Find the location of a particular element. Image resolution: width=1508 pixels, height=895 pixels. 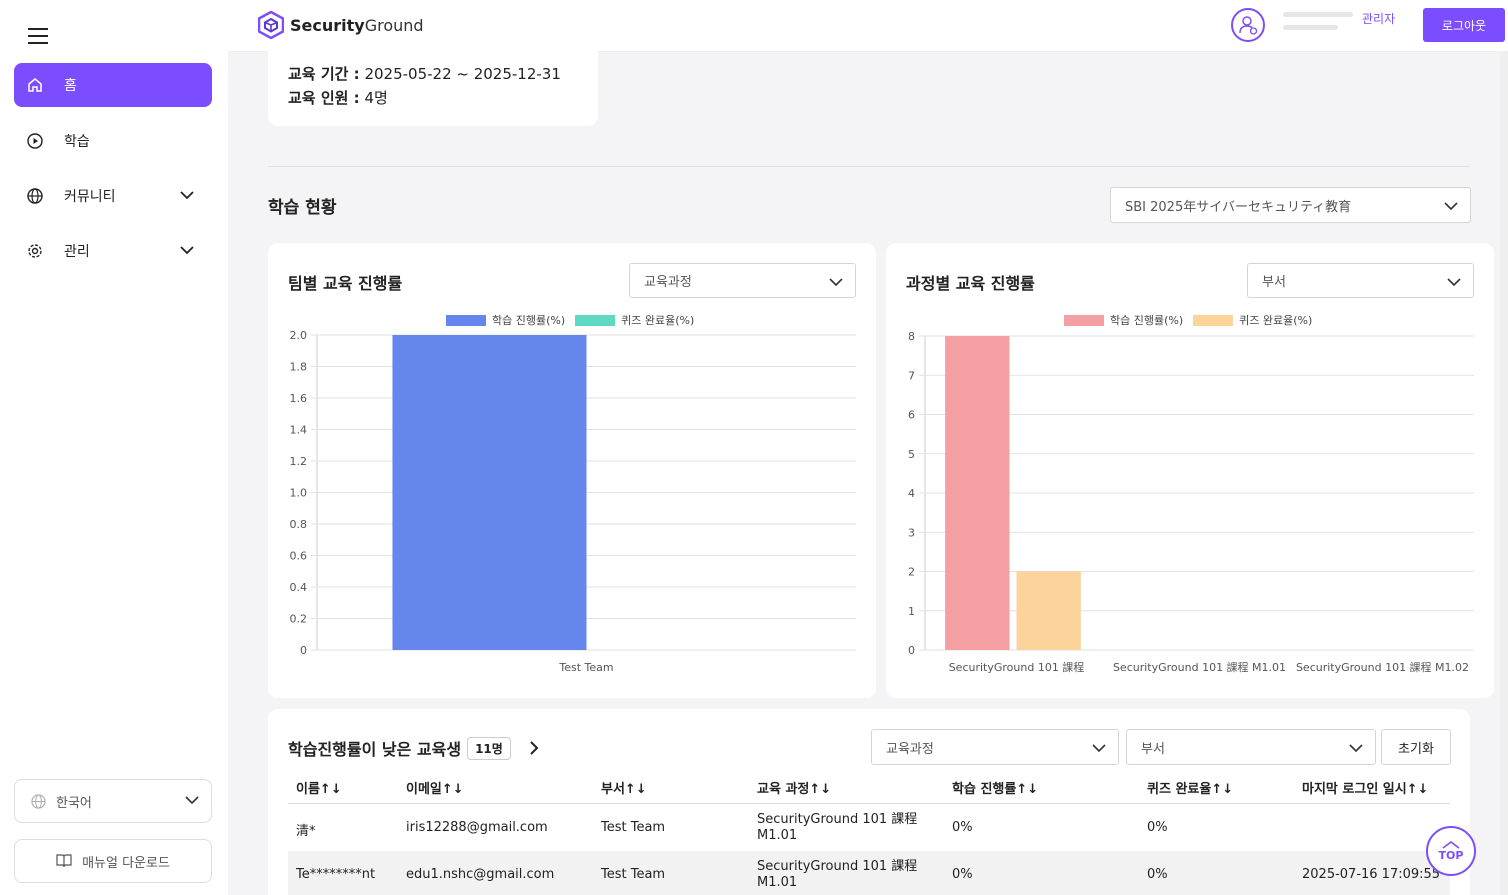

menu-icon is located at coordinates (38, 36).